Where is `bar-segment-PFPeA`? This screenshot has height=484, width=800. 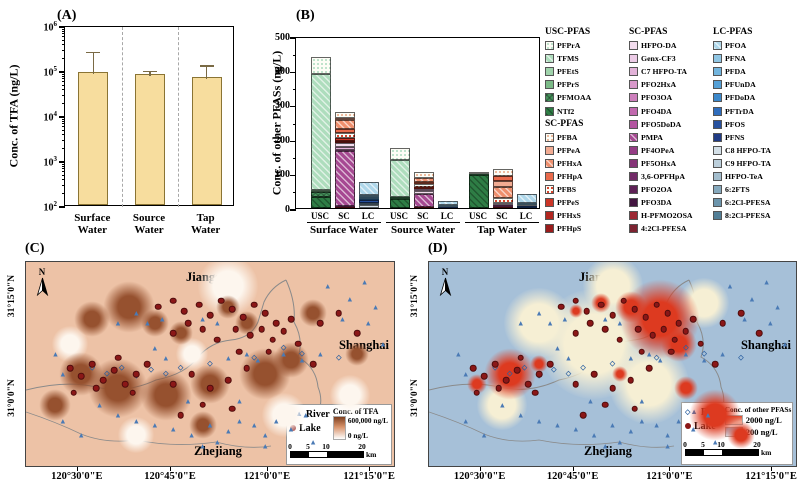
bar-segment-PFPeA is located at coordinates (503, 184).